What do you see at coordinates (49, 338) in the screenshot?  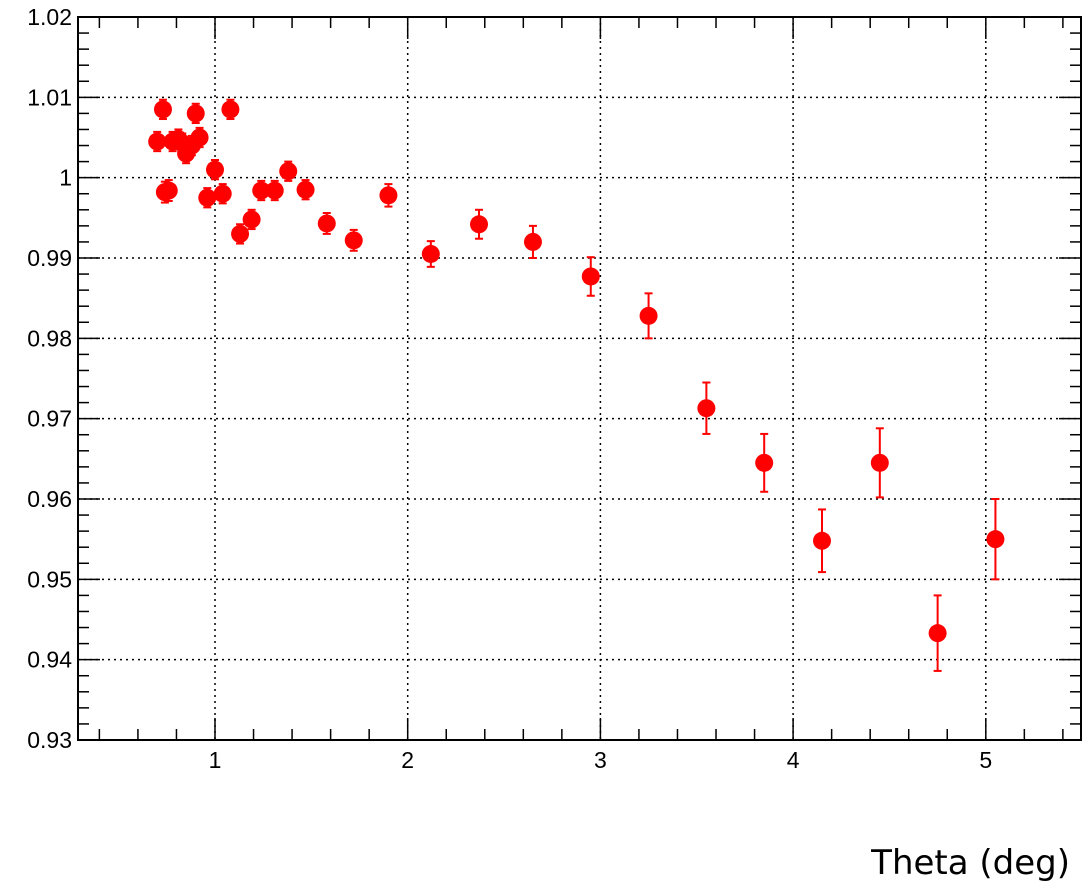 I see `y-tick-label: 0.98` at bounding box center [49, 338].